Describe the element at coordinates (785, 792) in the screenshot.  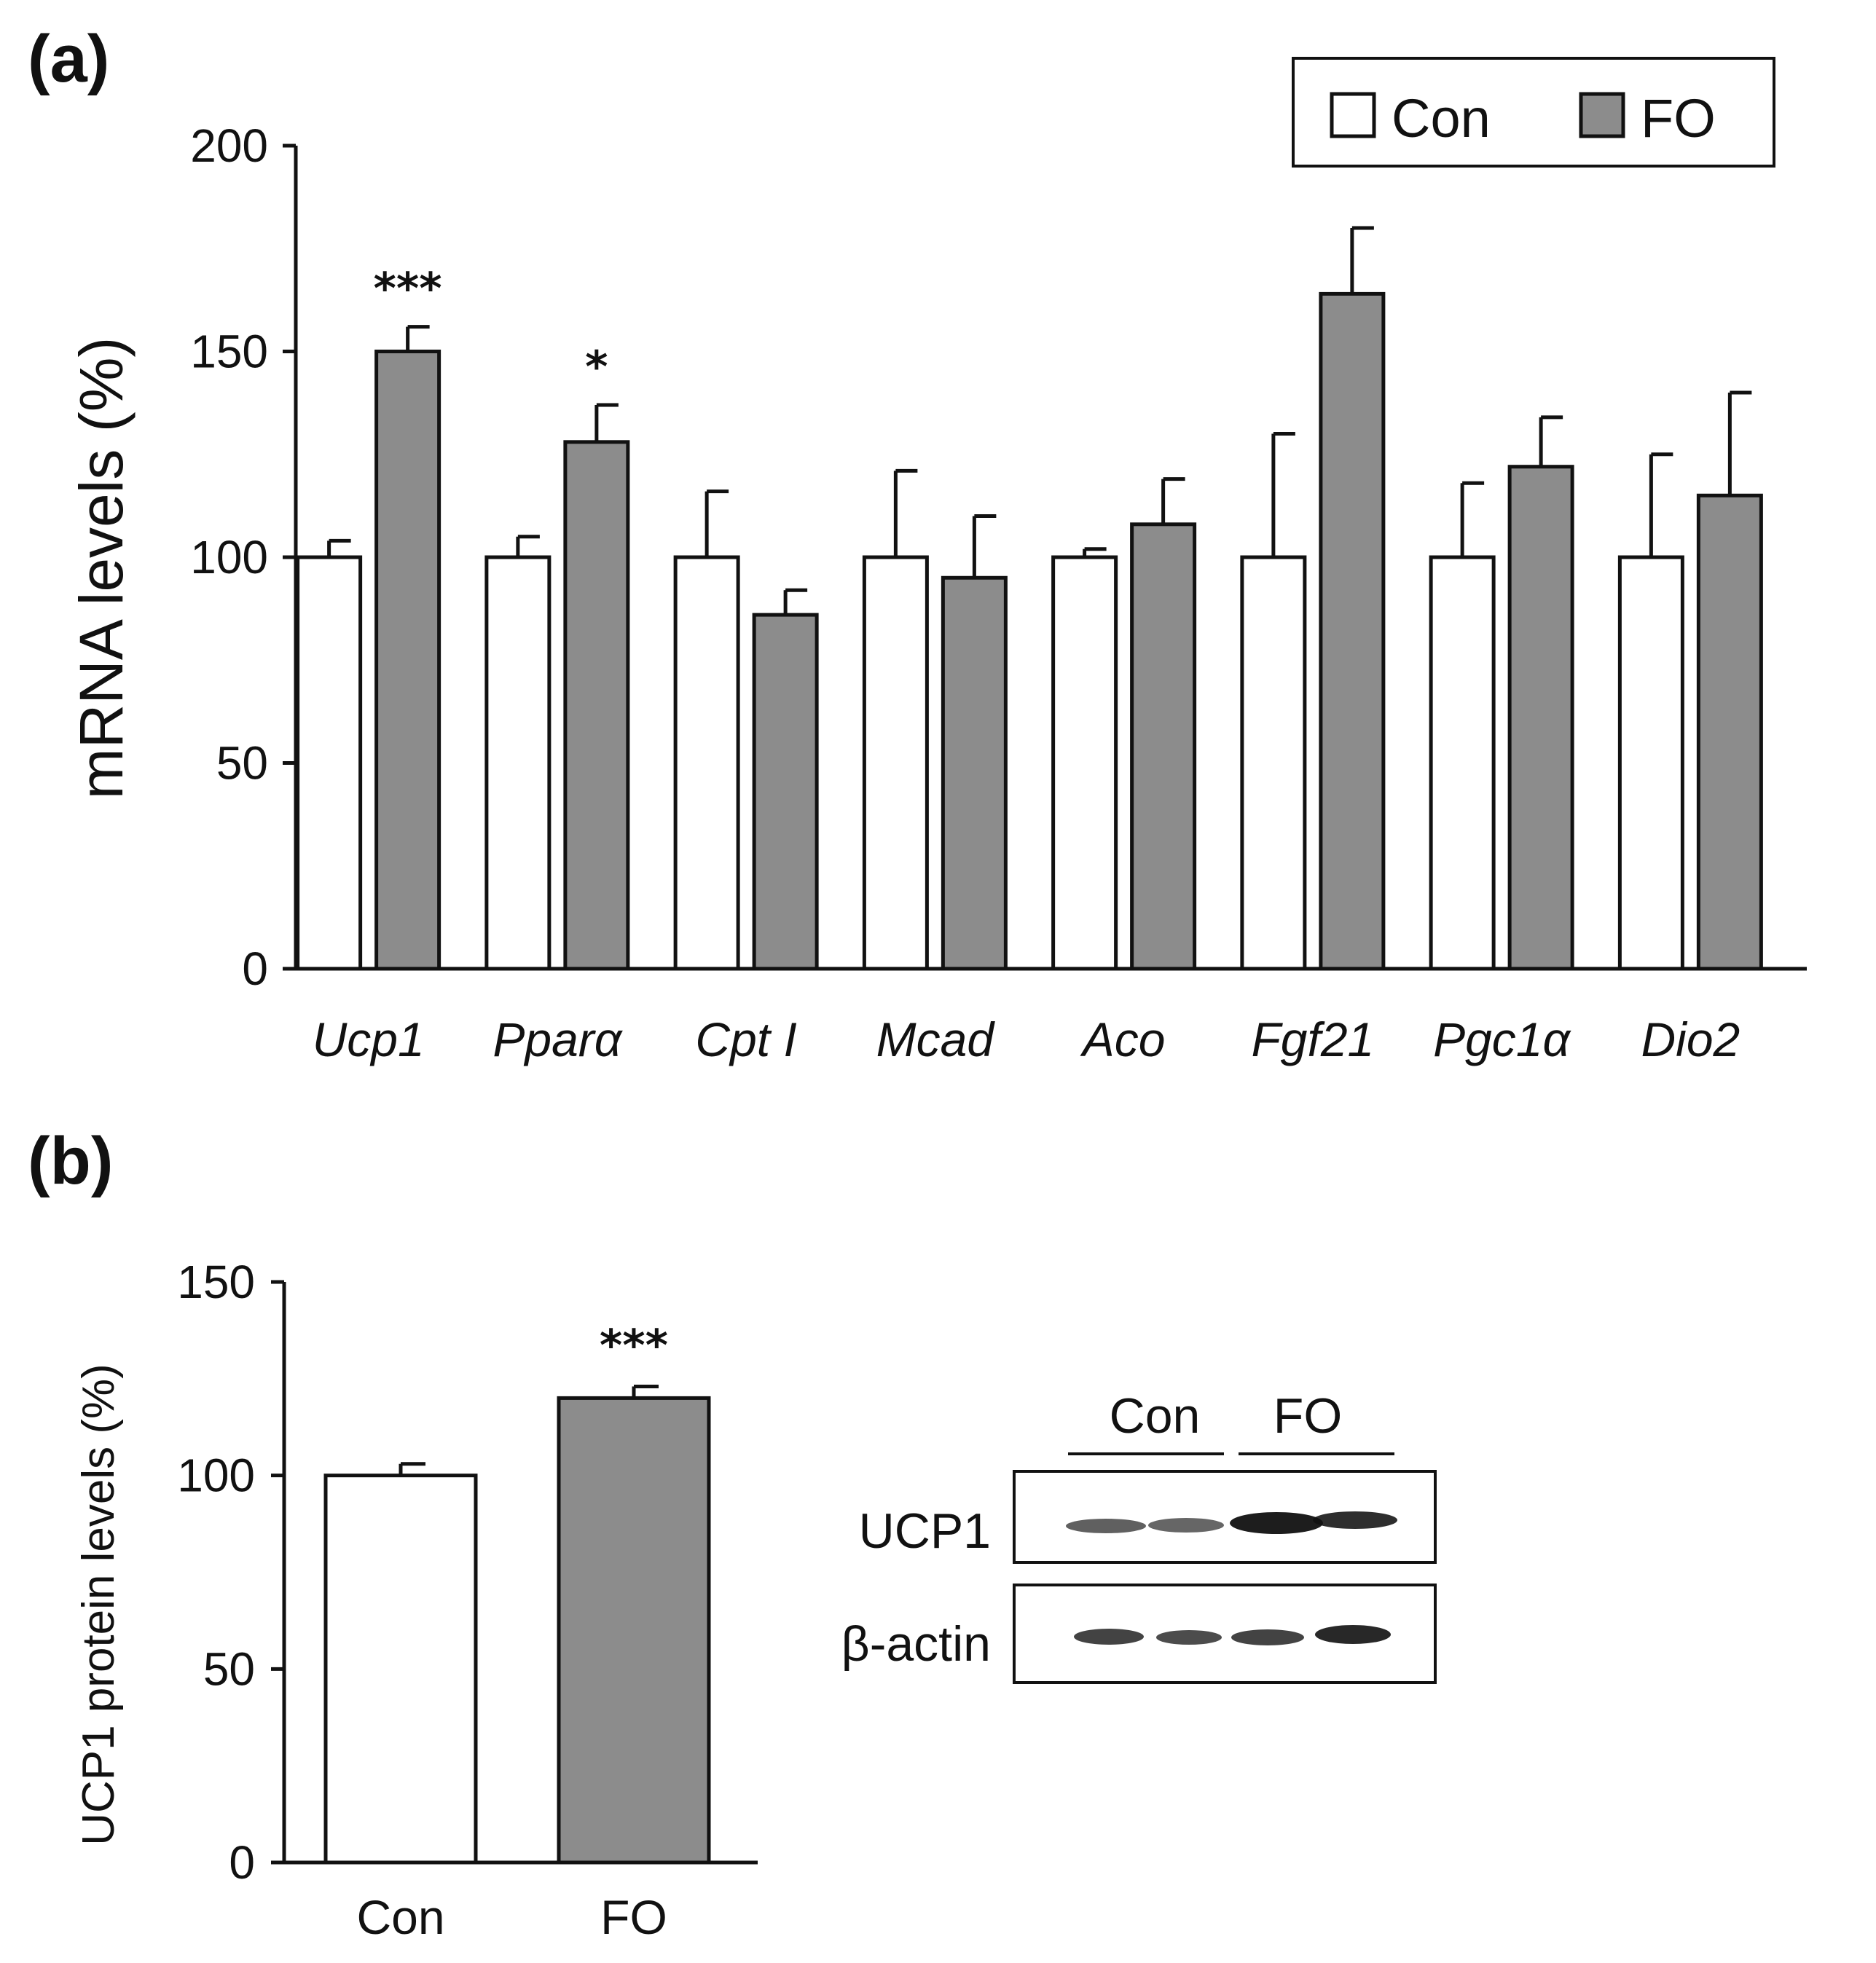
I see `chart-a-bar-fo-cpt-i` at that location.